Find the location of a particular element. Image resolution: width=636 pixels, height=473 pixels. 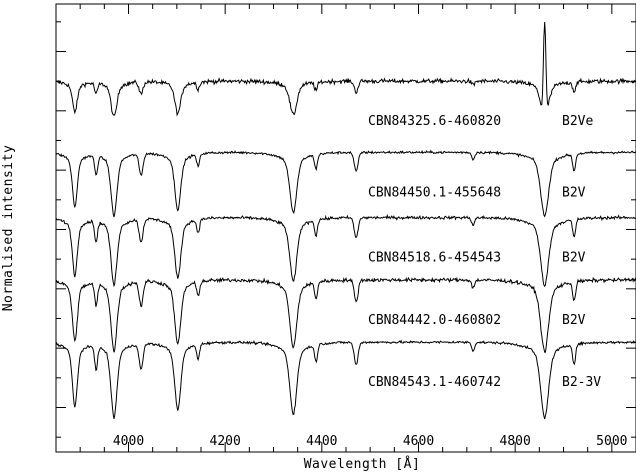

x-axis-label: Wavelength [Å] is located at coordinates (362, 464).